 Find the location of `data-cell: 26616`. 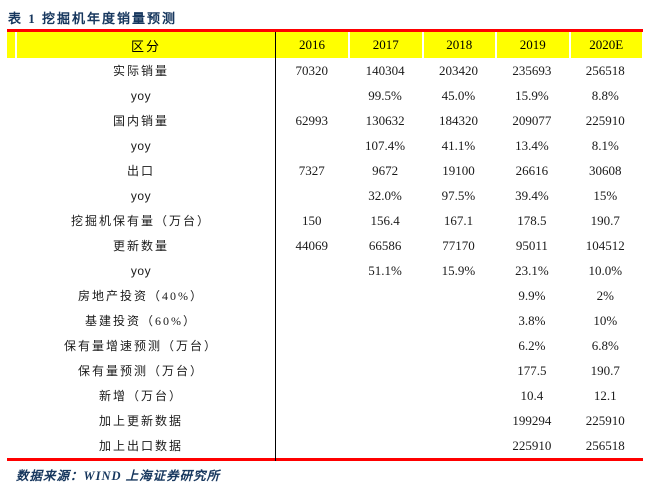

data-cell: 26616 is located at coordinates (532, 170).